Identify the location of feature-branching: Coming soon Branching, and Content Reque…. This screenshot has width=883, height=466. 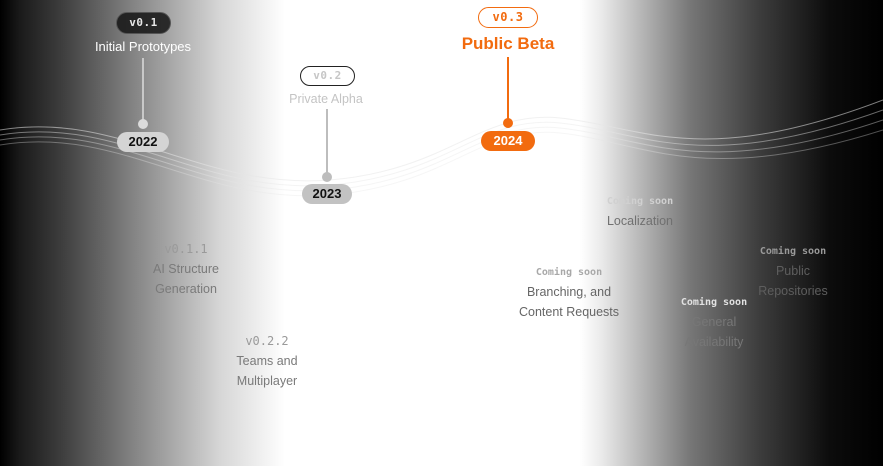
(569, 293).